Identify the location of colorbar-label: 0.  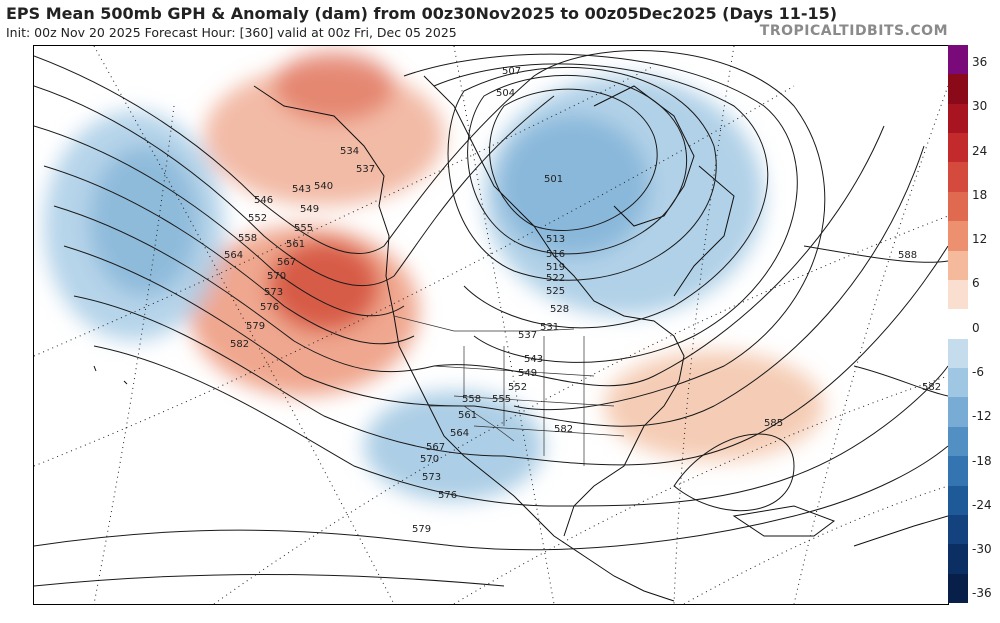
(976, 327).